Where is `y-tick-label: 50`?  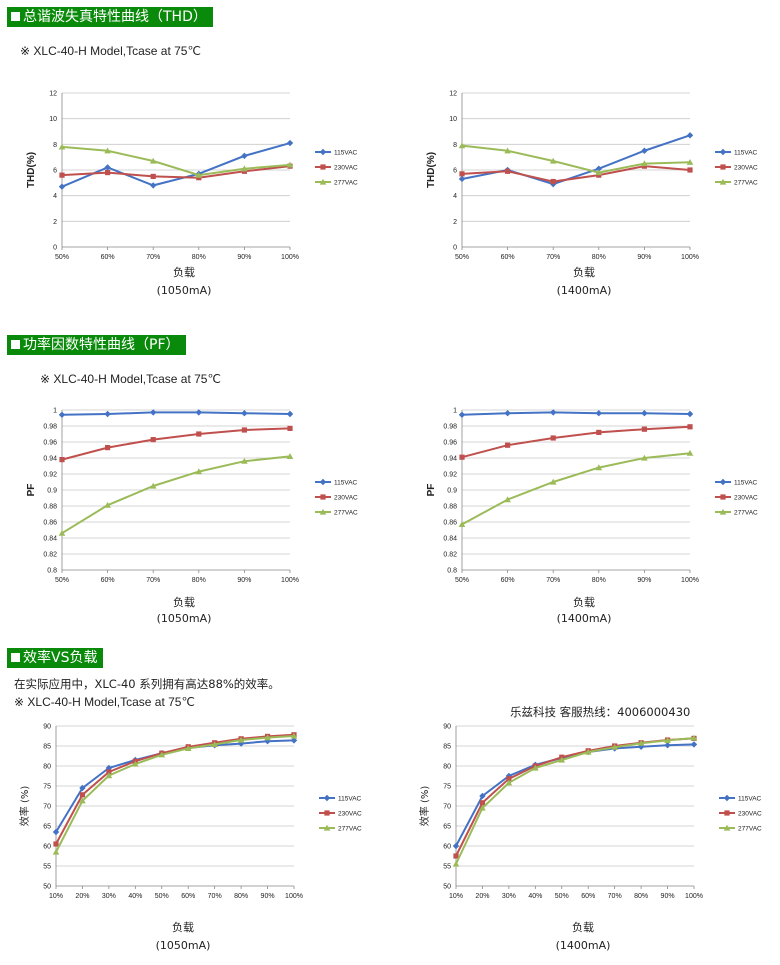
y-tick-label: 50 is located at coordinates (447, 887).